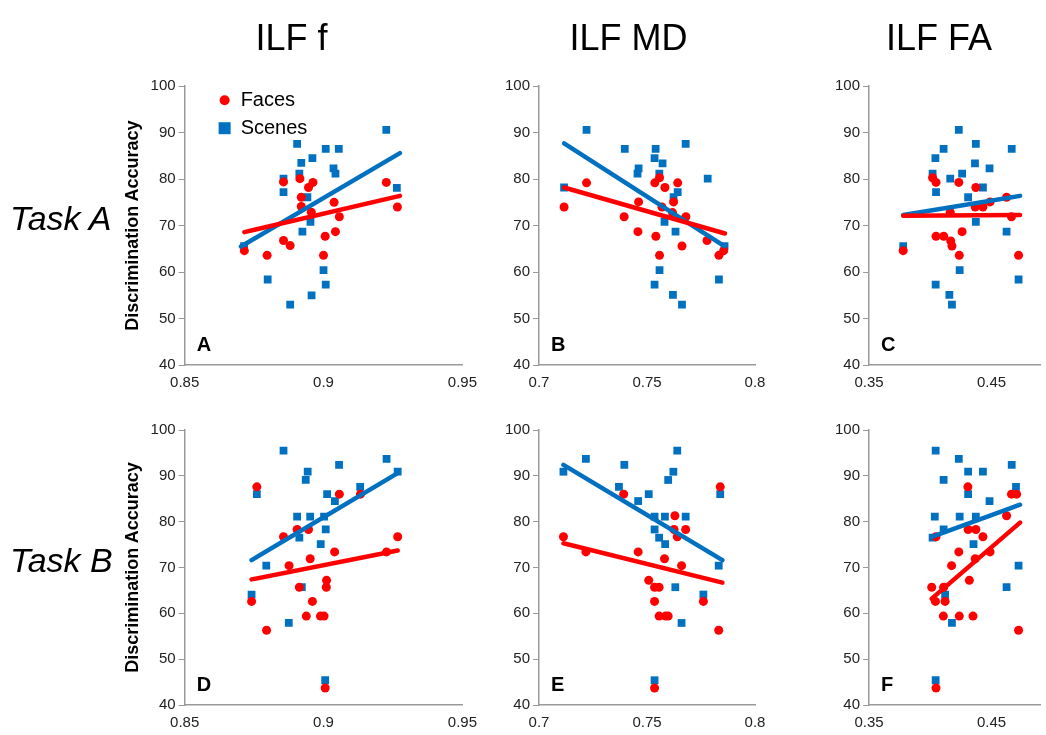 The image size is (1046, 735). What do you see at coordinates (61, 559) in the screenshot?
I see `text: Task B` at bounding box center [61, 559].